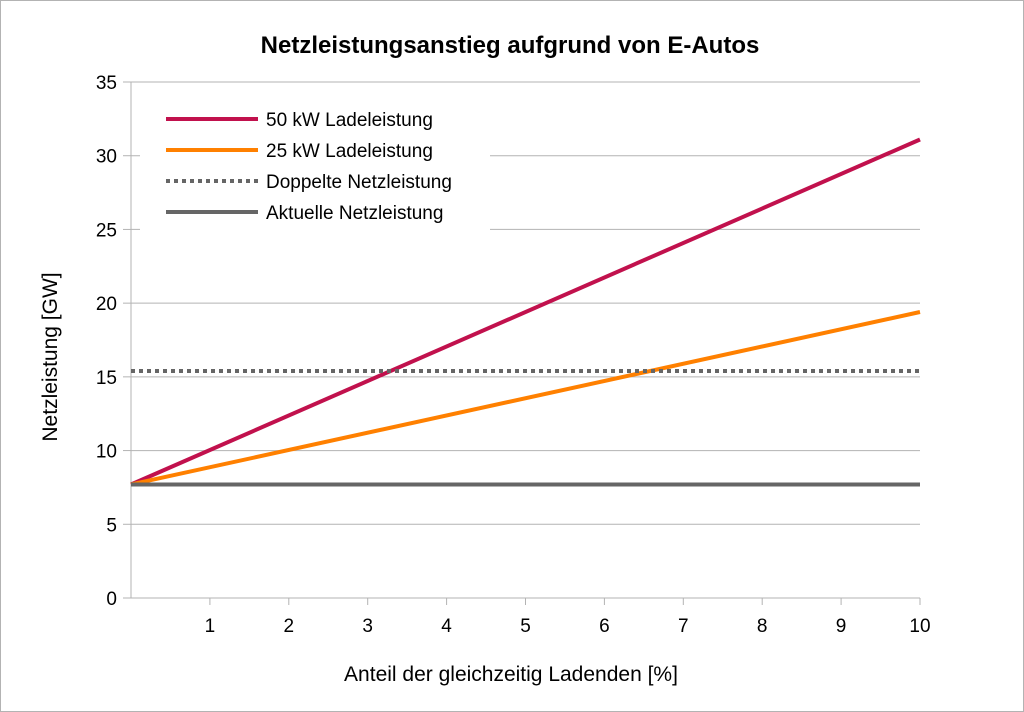 The image size is (1024, 712). What do you see at coordinates (349, 120) in the screenshot?
I see `legend-entry-label: 50 kW Ladeleistung` at bounding box center [349, 120].